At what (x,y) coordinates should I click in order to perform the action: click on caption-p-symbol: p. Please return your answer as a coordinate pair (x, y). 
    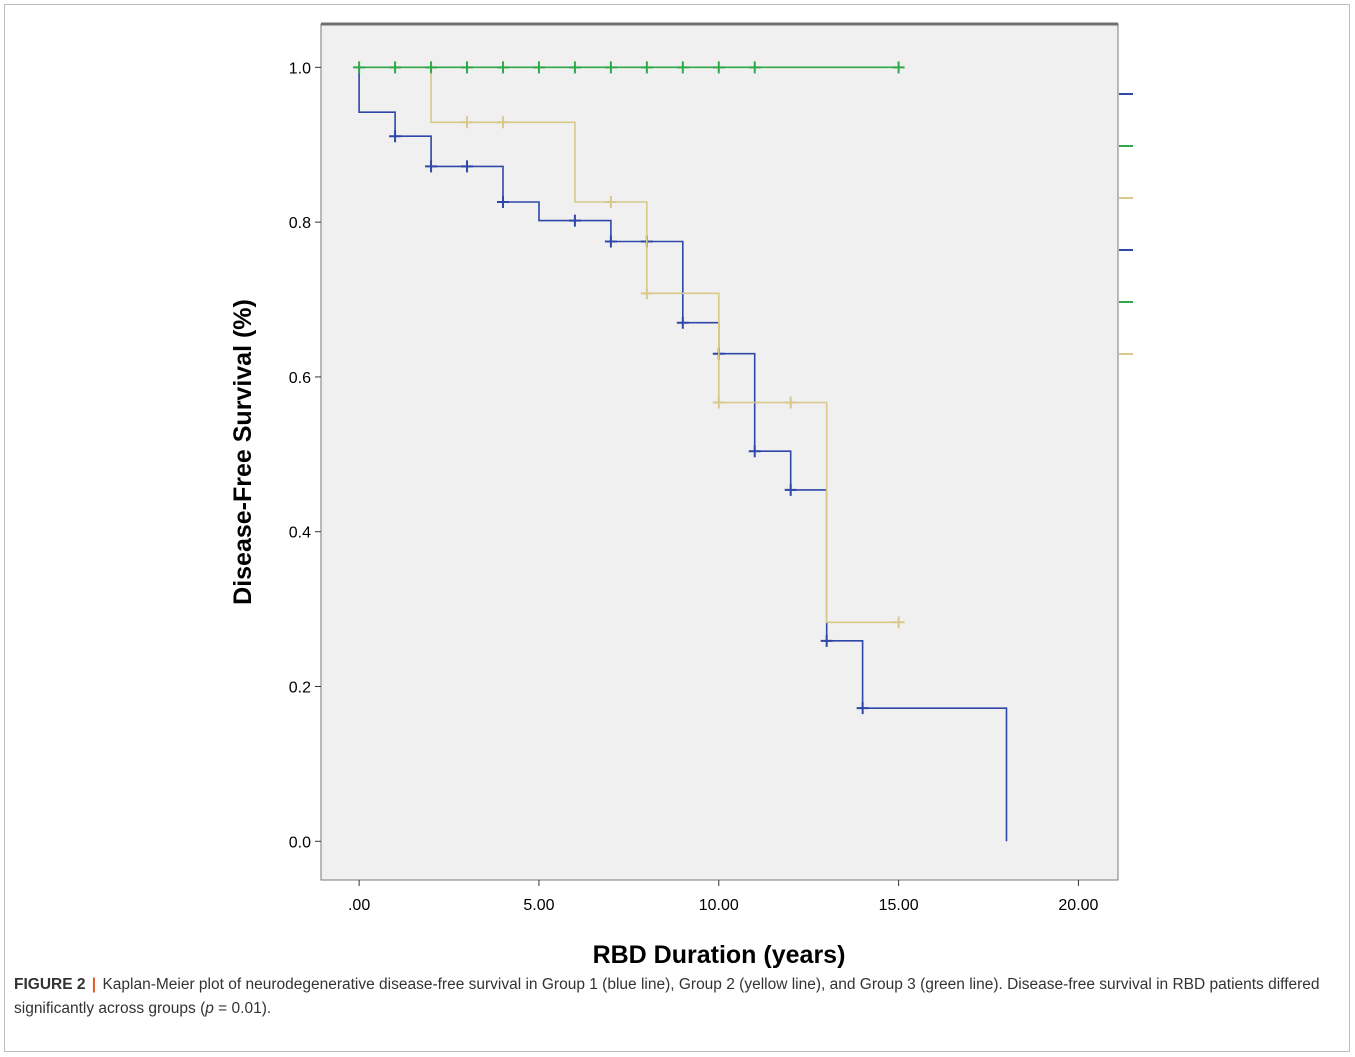
    Looking at the image, I should click on (209, 1008).